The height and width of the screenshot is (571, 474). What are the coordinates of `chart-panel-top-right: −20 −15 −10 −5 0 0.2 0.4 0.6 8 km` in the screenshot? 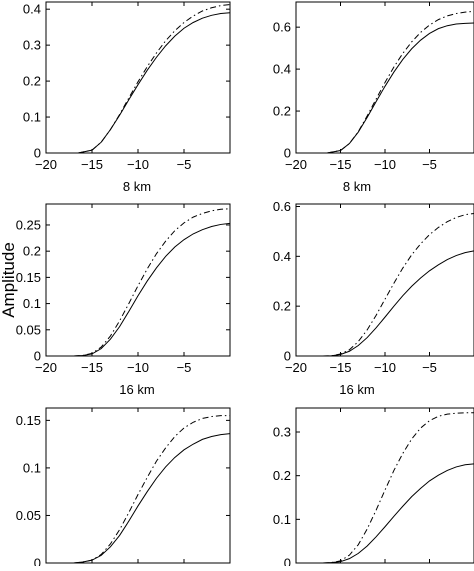 It's located at (373, 97).